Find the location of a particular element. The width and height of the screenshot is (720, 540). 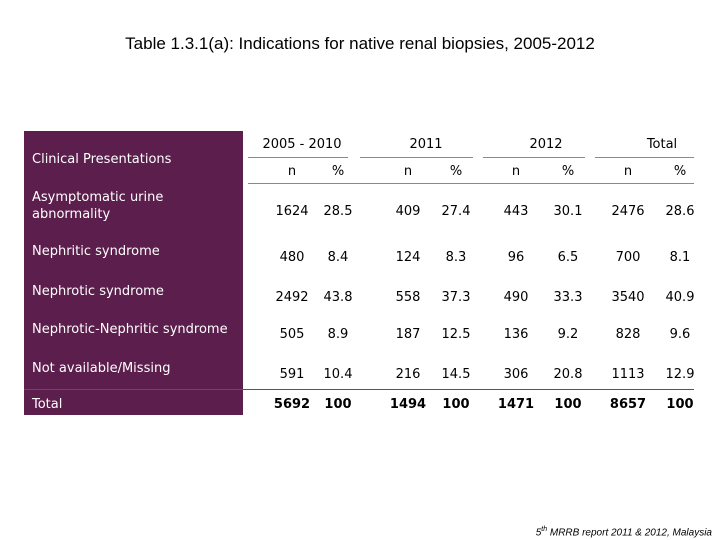

table-cell: 12.5 is located at coordinates (456, 334).